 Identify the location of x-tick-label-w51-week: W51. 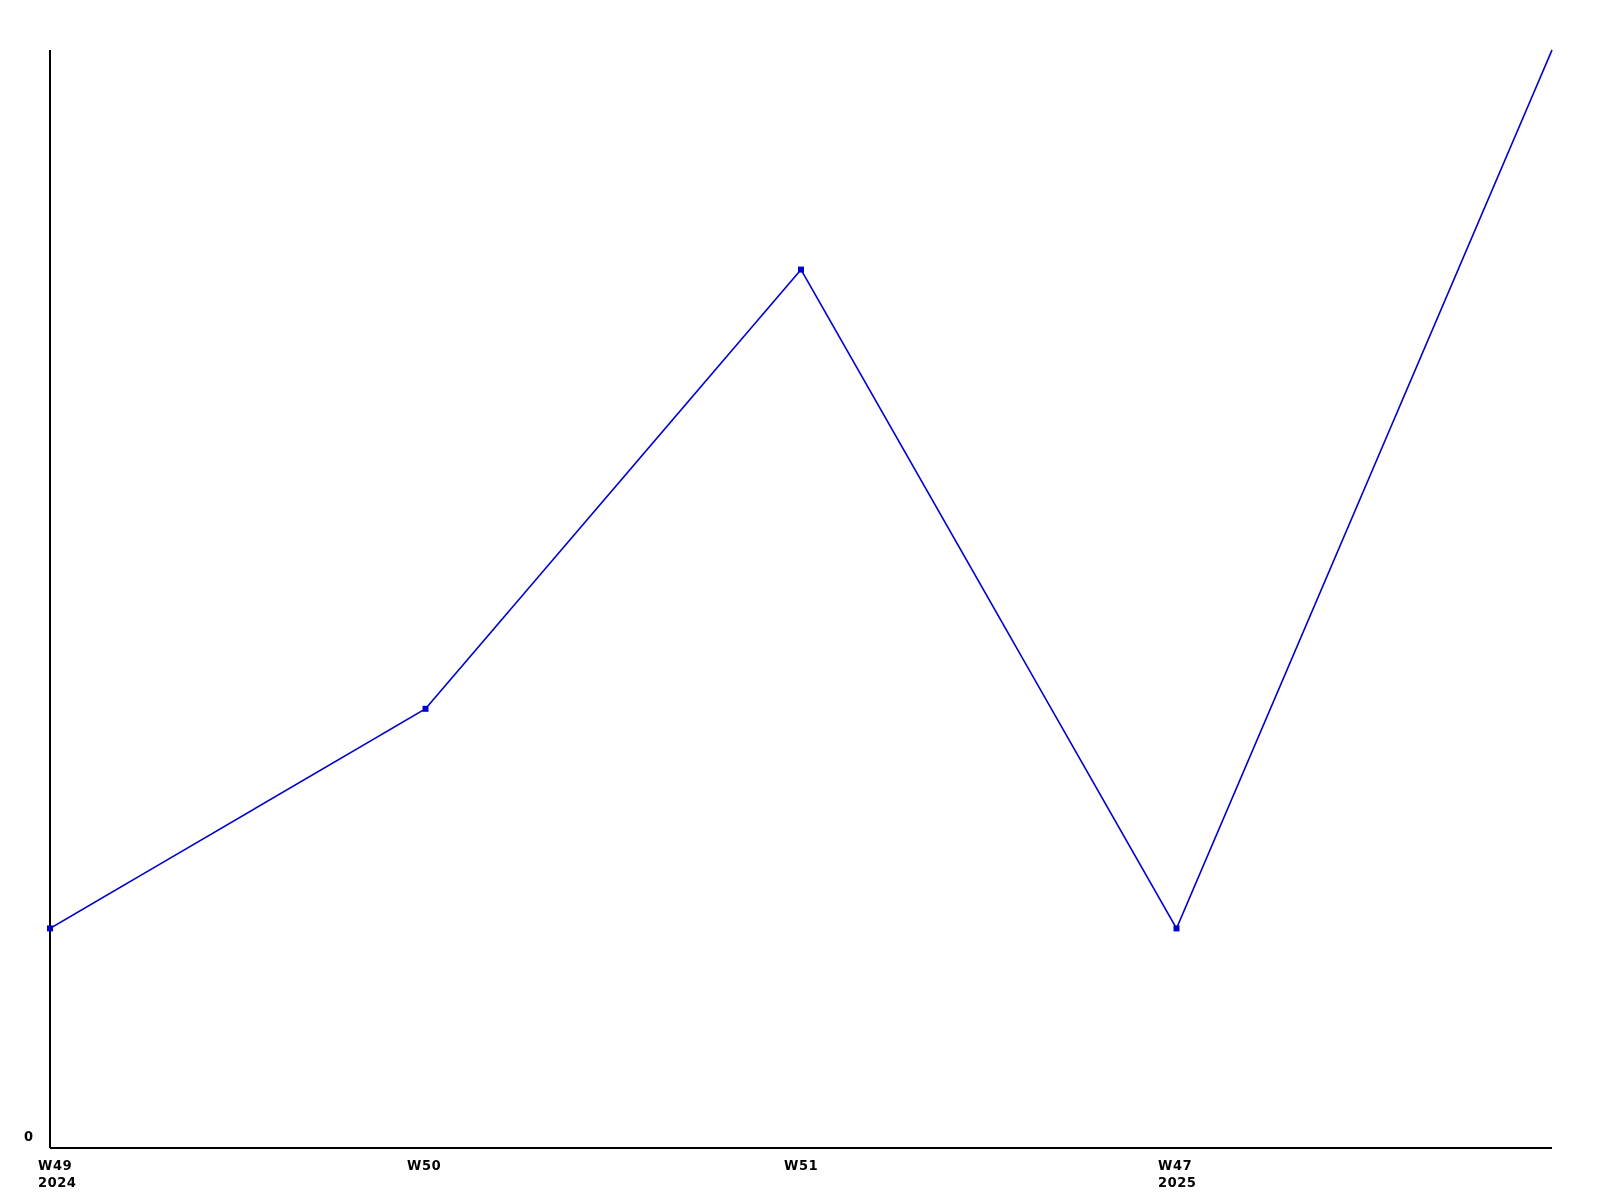
(801, 1166).